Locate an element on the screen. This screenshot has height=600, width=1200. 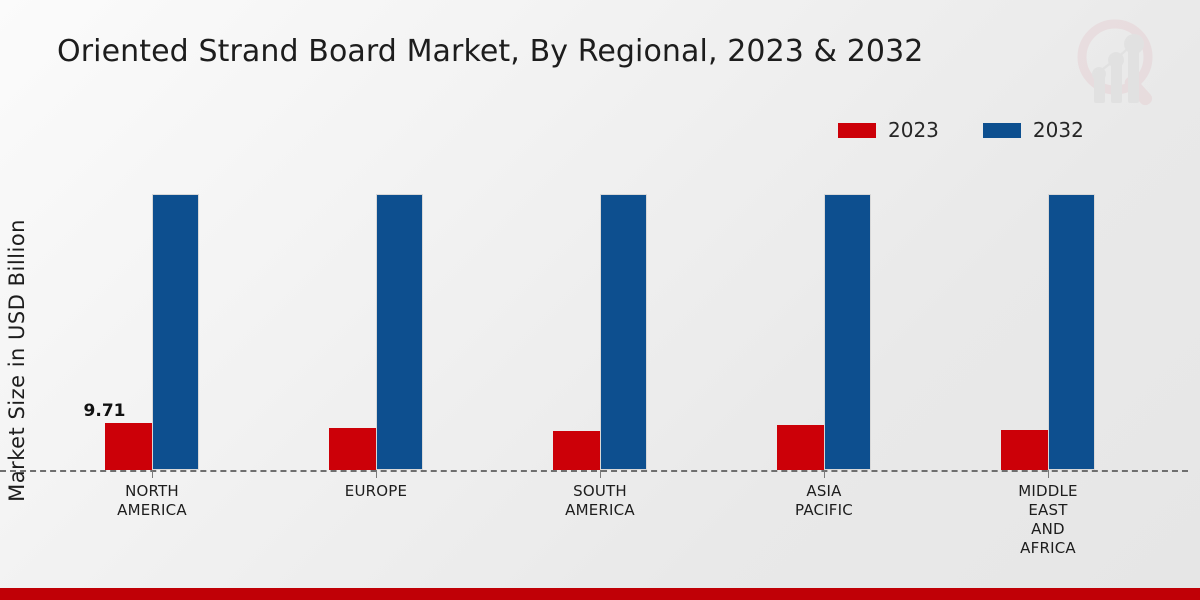
category-label: EUROPE is located at coordinates (376, 520).